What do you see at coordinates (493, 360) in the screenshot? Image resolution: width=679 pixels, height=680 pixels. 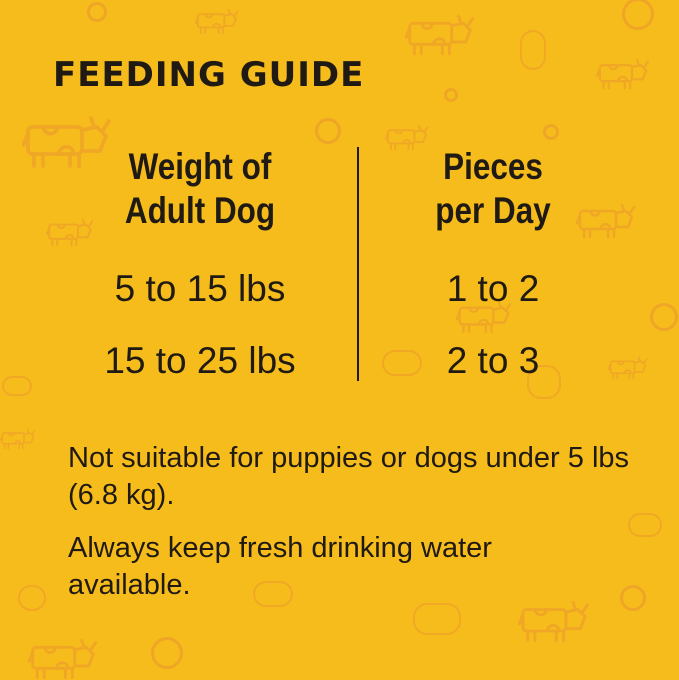 I see `table-cell-pieces: 2 to 3` at bounding box center [493, 360].